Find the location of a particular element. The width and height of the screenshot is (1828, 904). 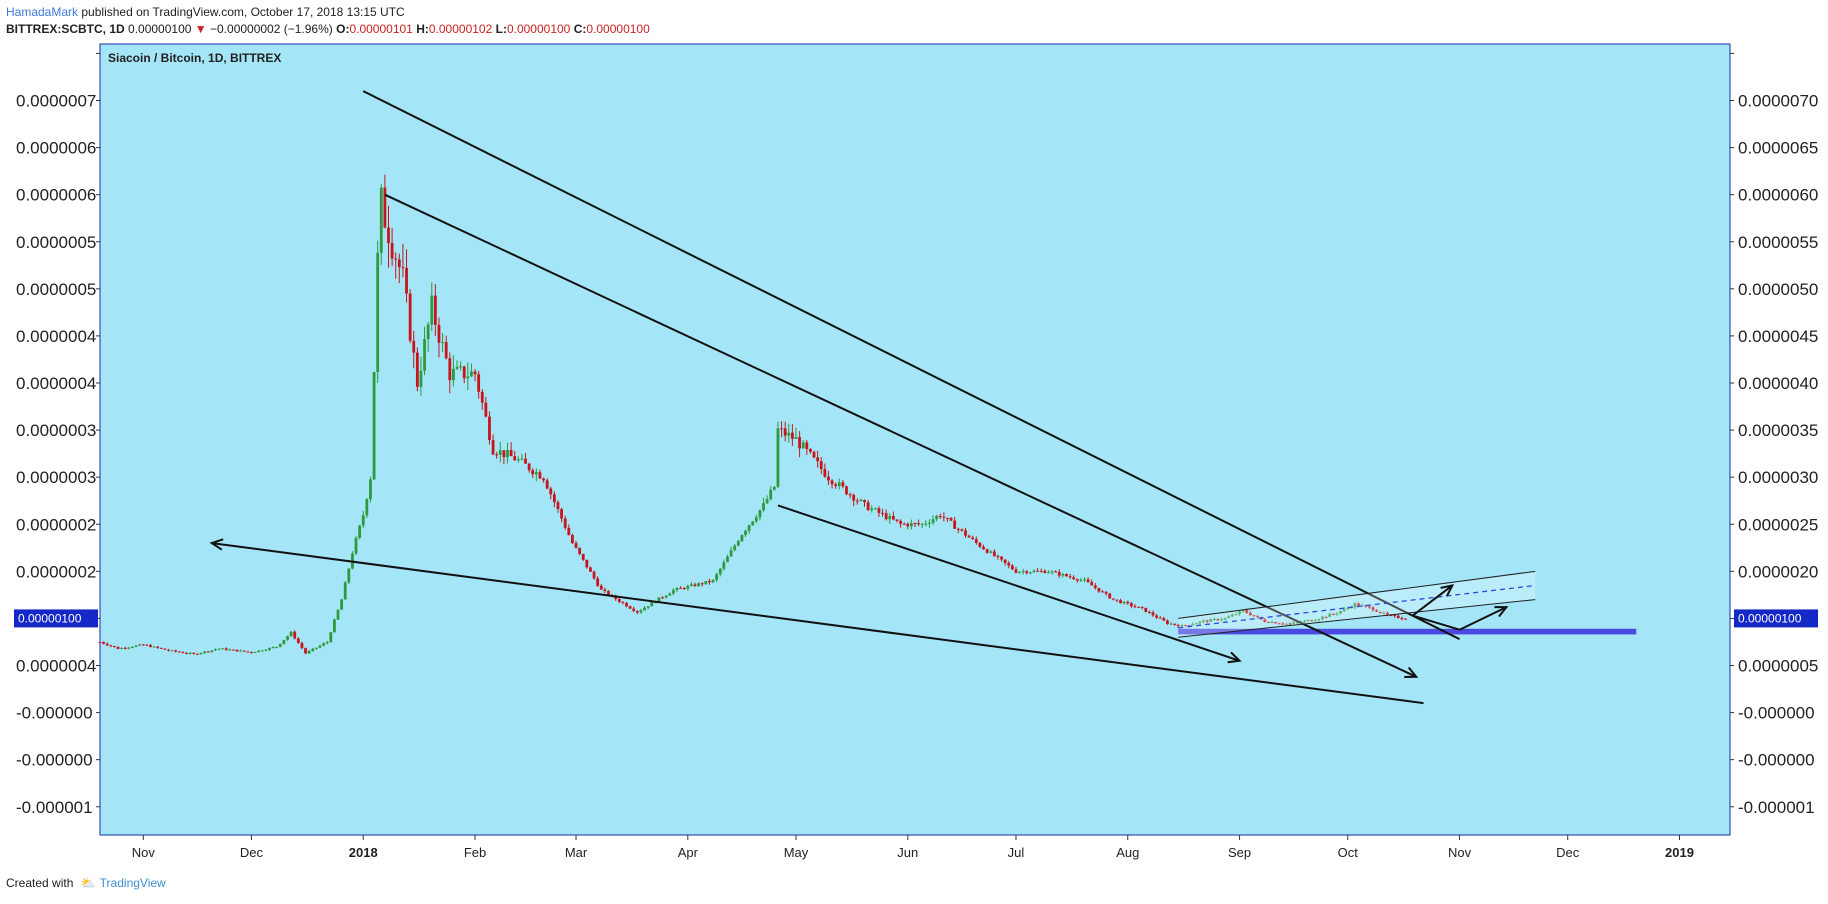

author-link: HamadaMark is located at coordinates (42, 12).